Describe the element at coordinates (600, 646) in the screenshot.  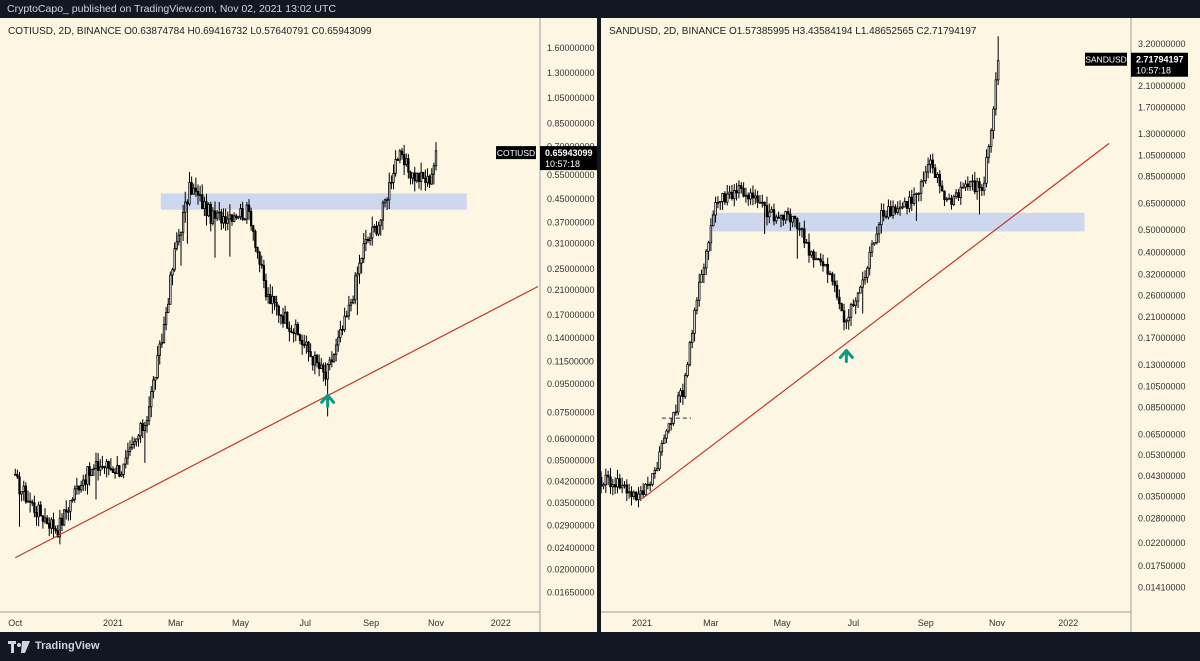
I see `footer-bar: TradingView` at that location.